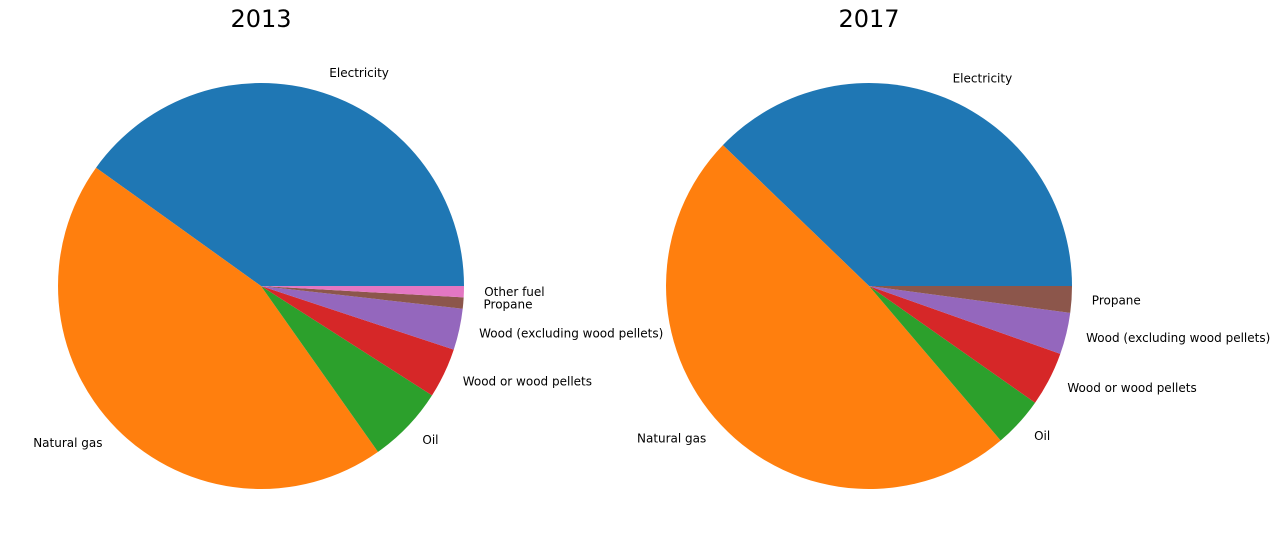  I want to click on pie-slice-natural-gas, so click(218, 328).